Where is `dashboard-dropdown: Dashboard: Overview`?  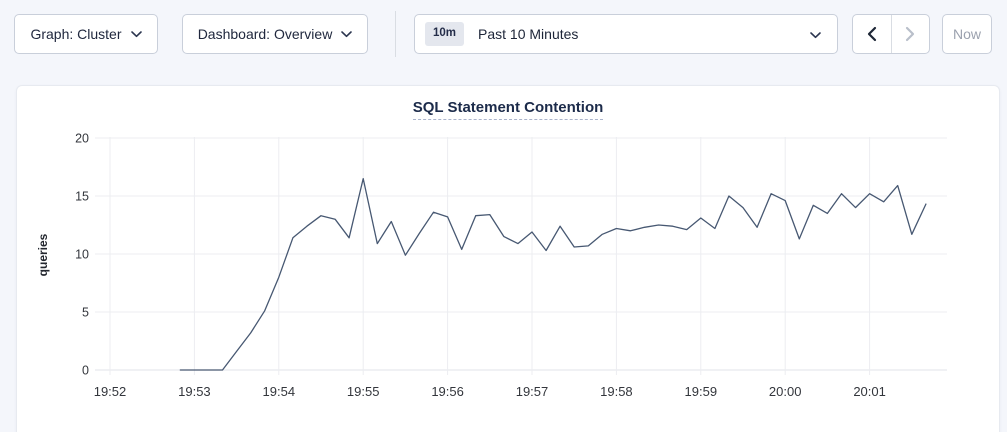 dashboard-dropdown: Dashboard: Overview is located at coordinates (275, 34).